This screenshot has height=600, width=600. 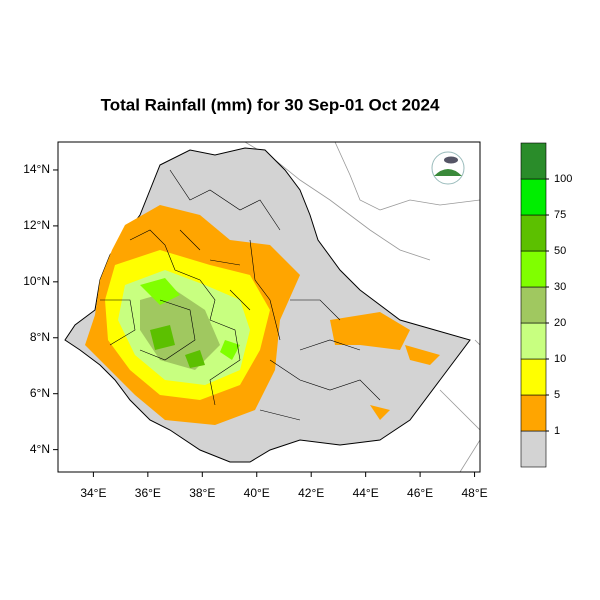 What do you see at coordinates (148, 493) in the screenshot?
I see `x-tick-label: 36°E` at bounding box center [148, 493].